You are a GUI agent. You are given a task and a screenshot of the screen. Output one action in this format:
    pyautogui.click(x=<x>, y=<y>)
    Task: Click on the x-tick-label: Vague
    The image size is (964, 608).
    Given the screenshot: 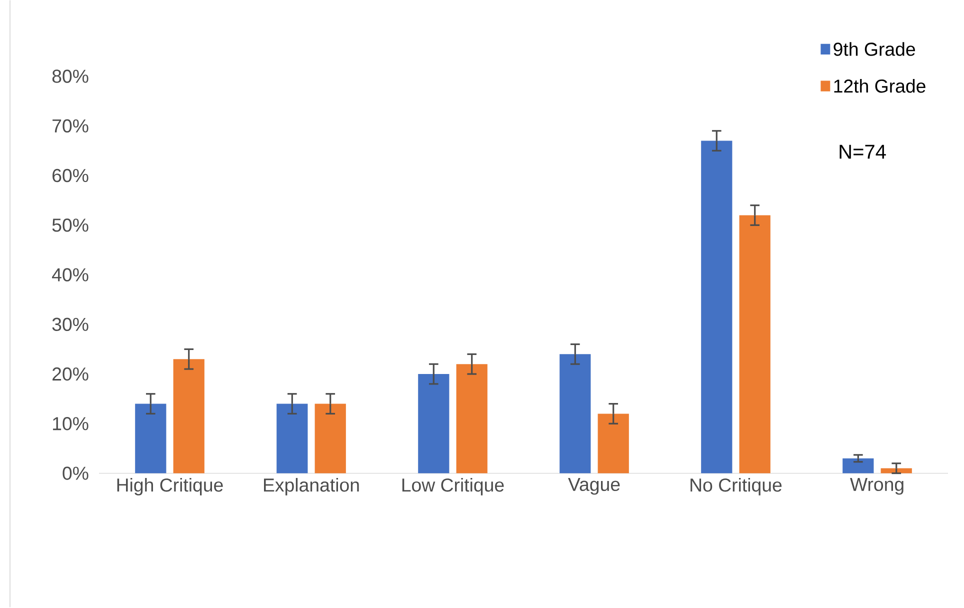 What is the action you would take?
    pyautogui.click(x=594, y=486)
    